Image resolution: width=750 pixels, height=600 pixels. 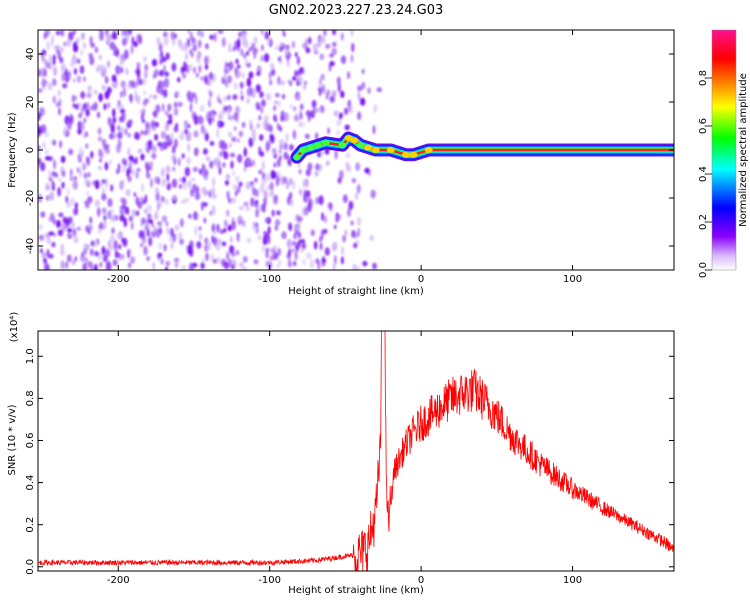 I want to click on colorbar-tick-label: 0.8, so click(x=703, y=78).